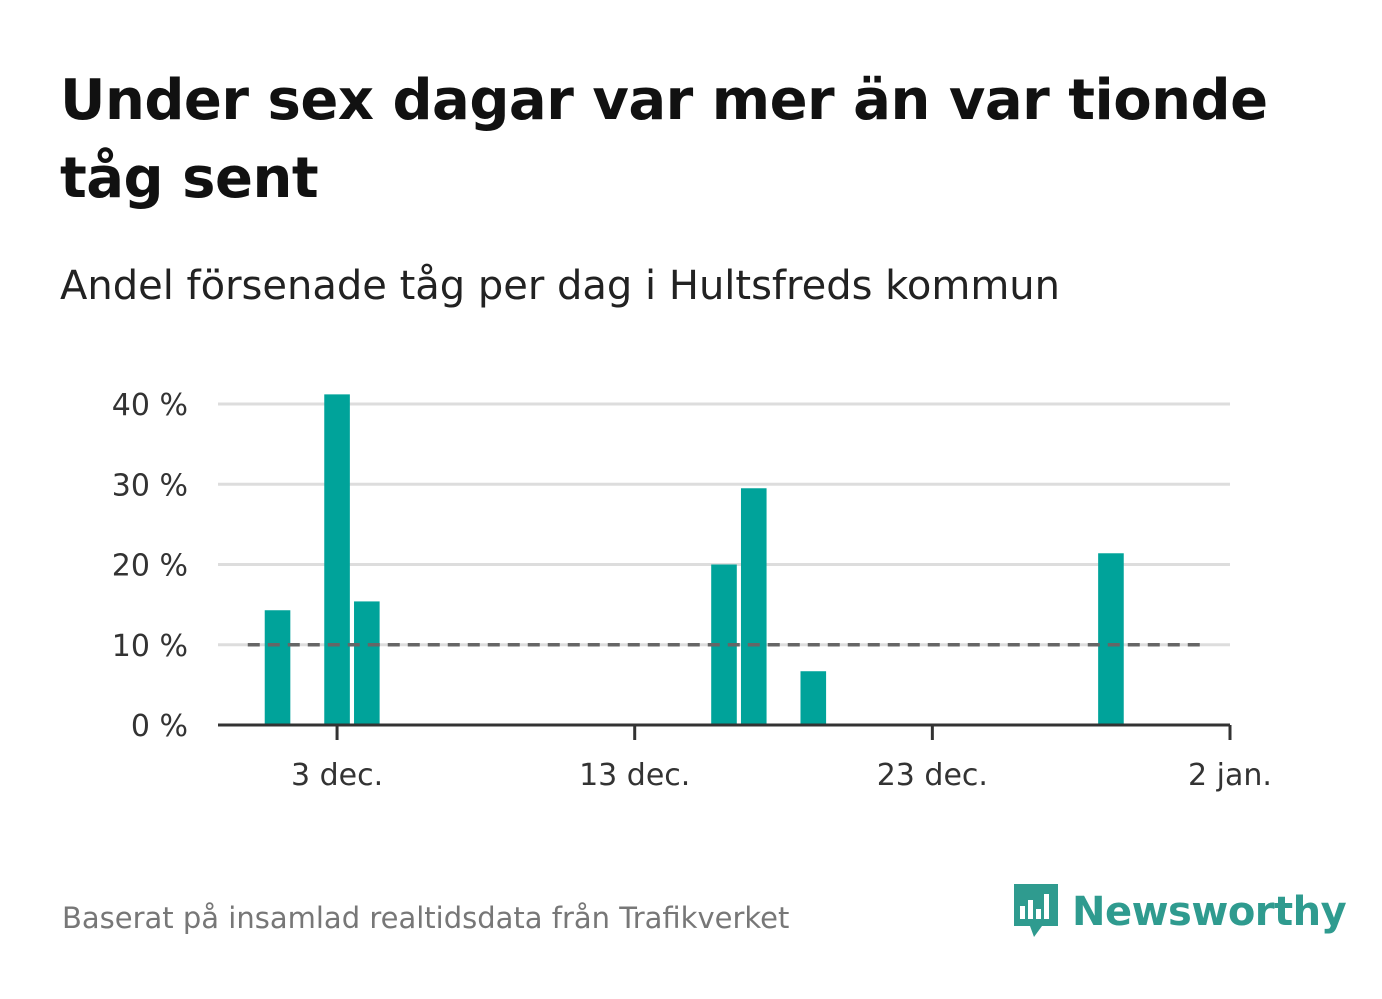 The height and width of the screenshot is (999, 1382). I want to click on y-tick-label: 10 %, so click(150, 646).